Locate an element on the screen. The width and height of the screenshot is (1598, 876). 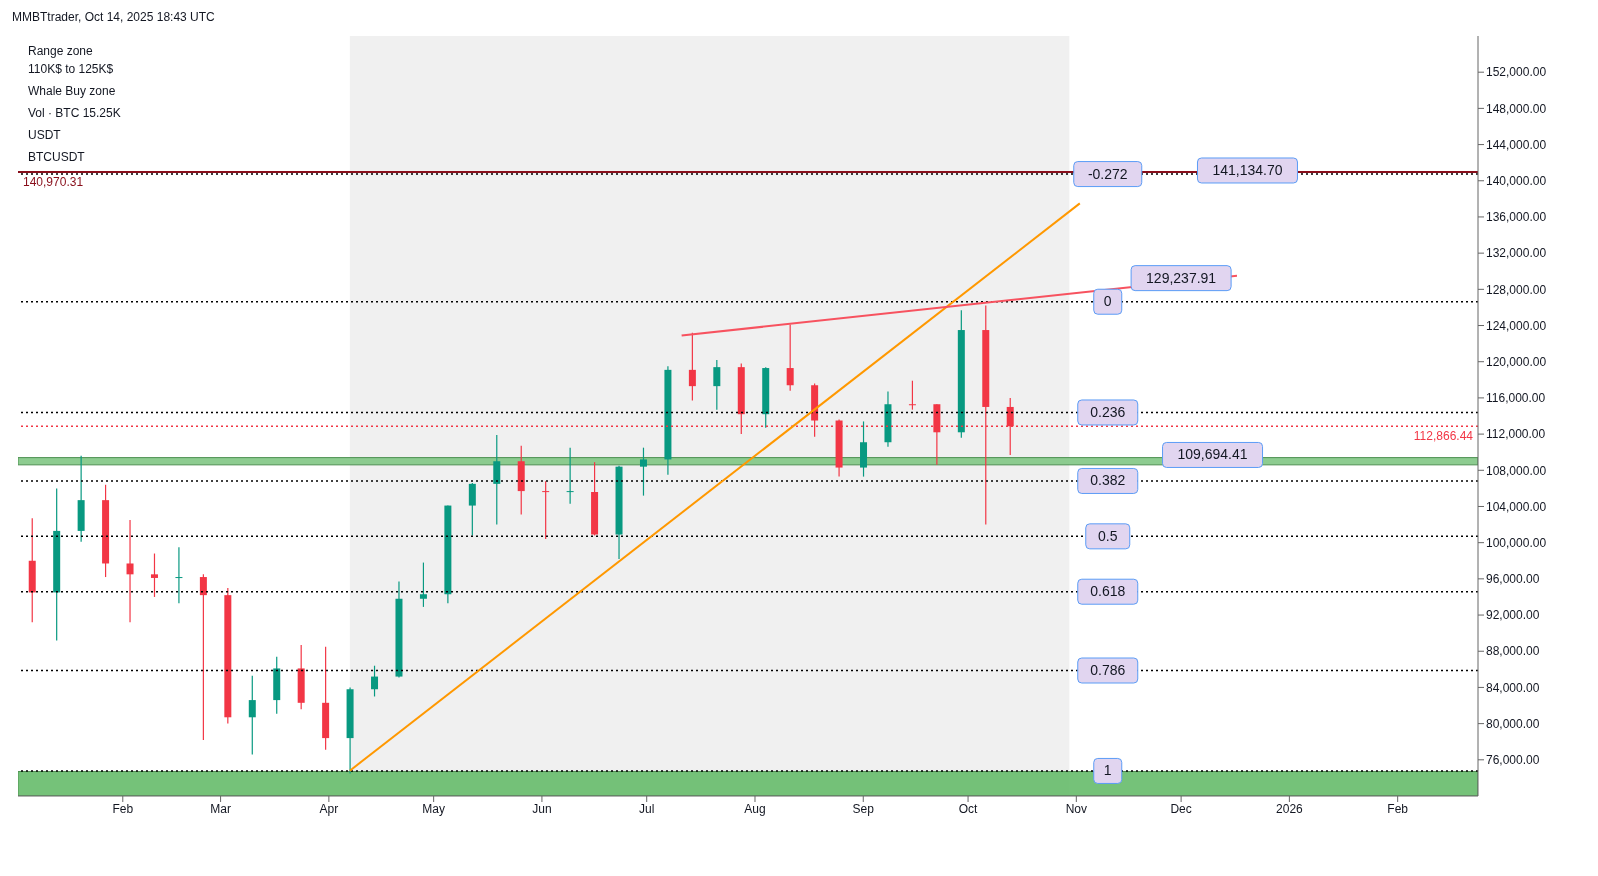
y-tick-label: 80,000.00 is located at coordinates (1513, 723).